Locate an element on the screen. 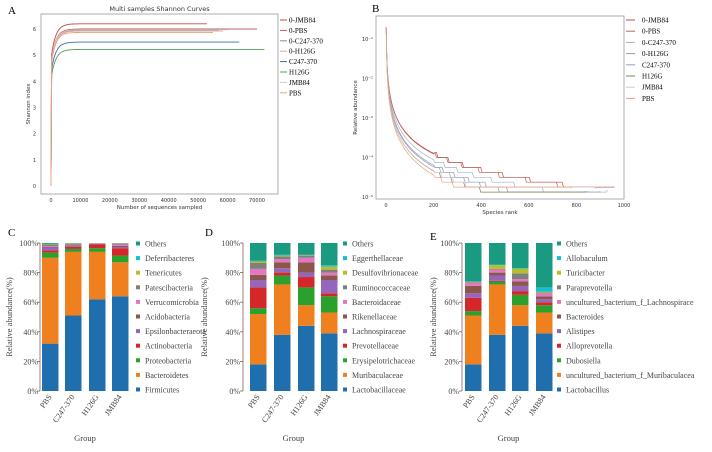  y-tick-label: 100% is located at coordinates (230, 243).